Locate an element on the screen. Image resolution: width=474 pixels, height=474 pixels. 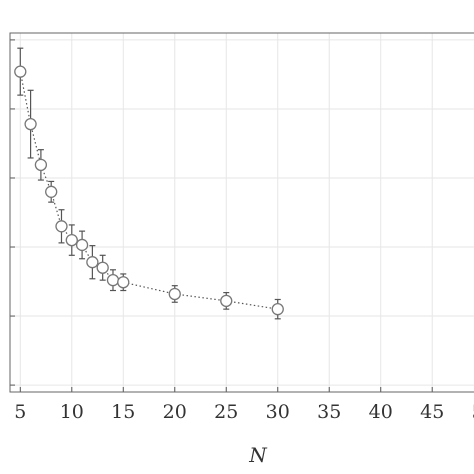
x-tick-label: 40 is located at coordinates (381, 412).